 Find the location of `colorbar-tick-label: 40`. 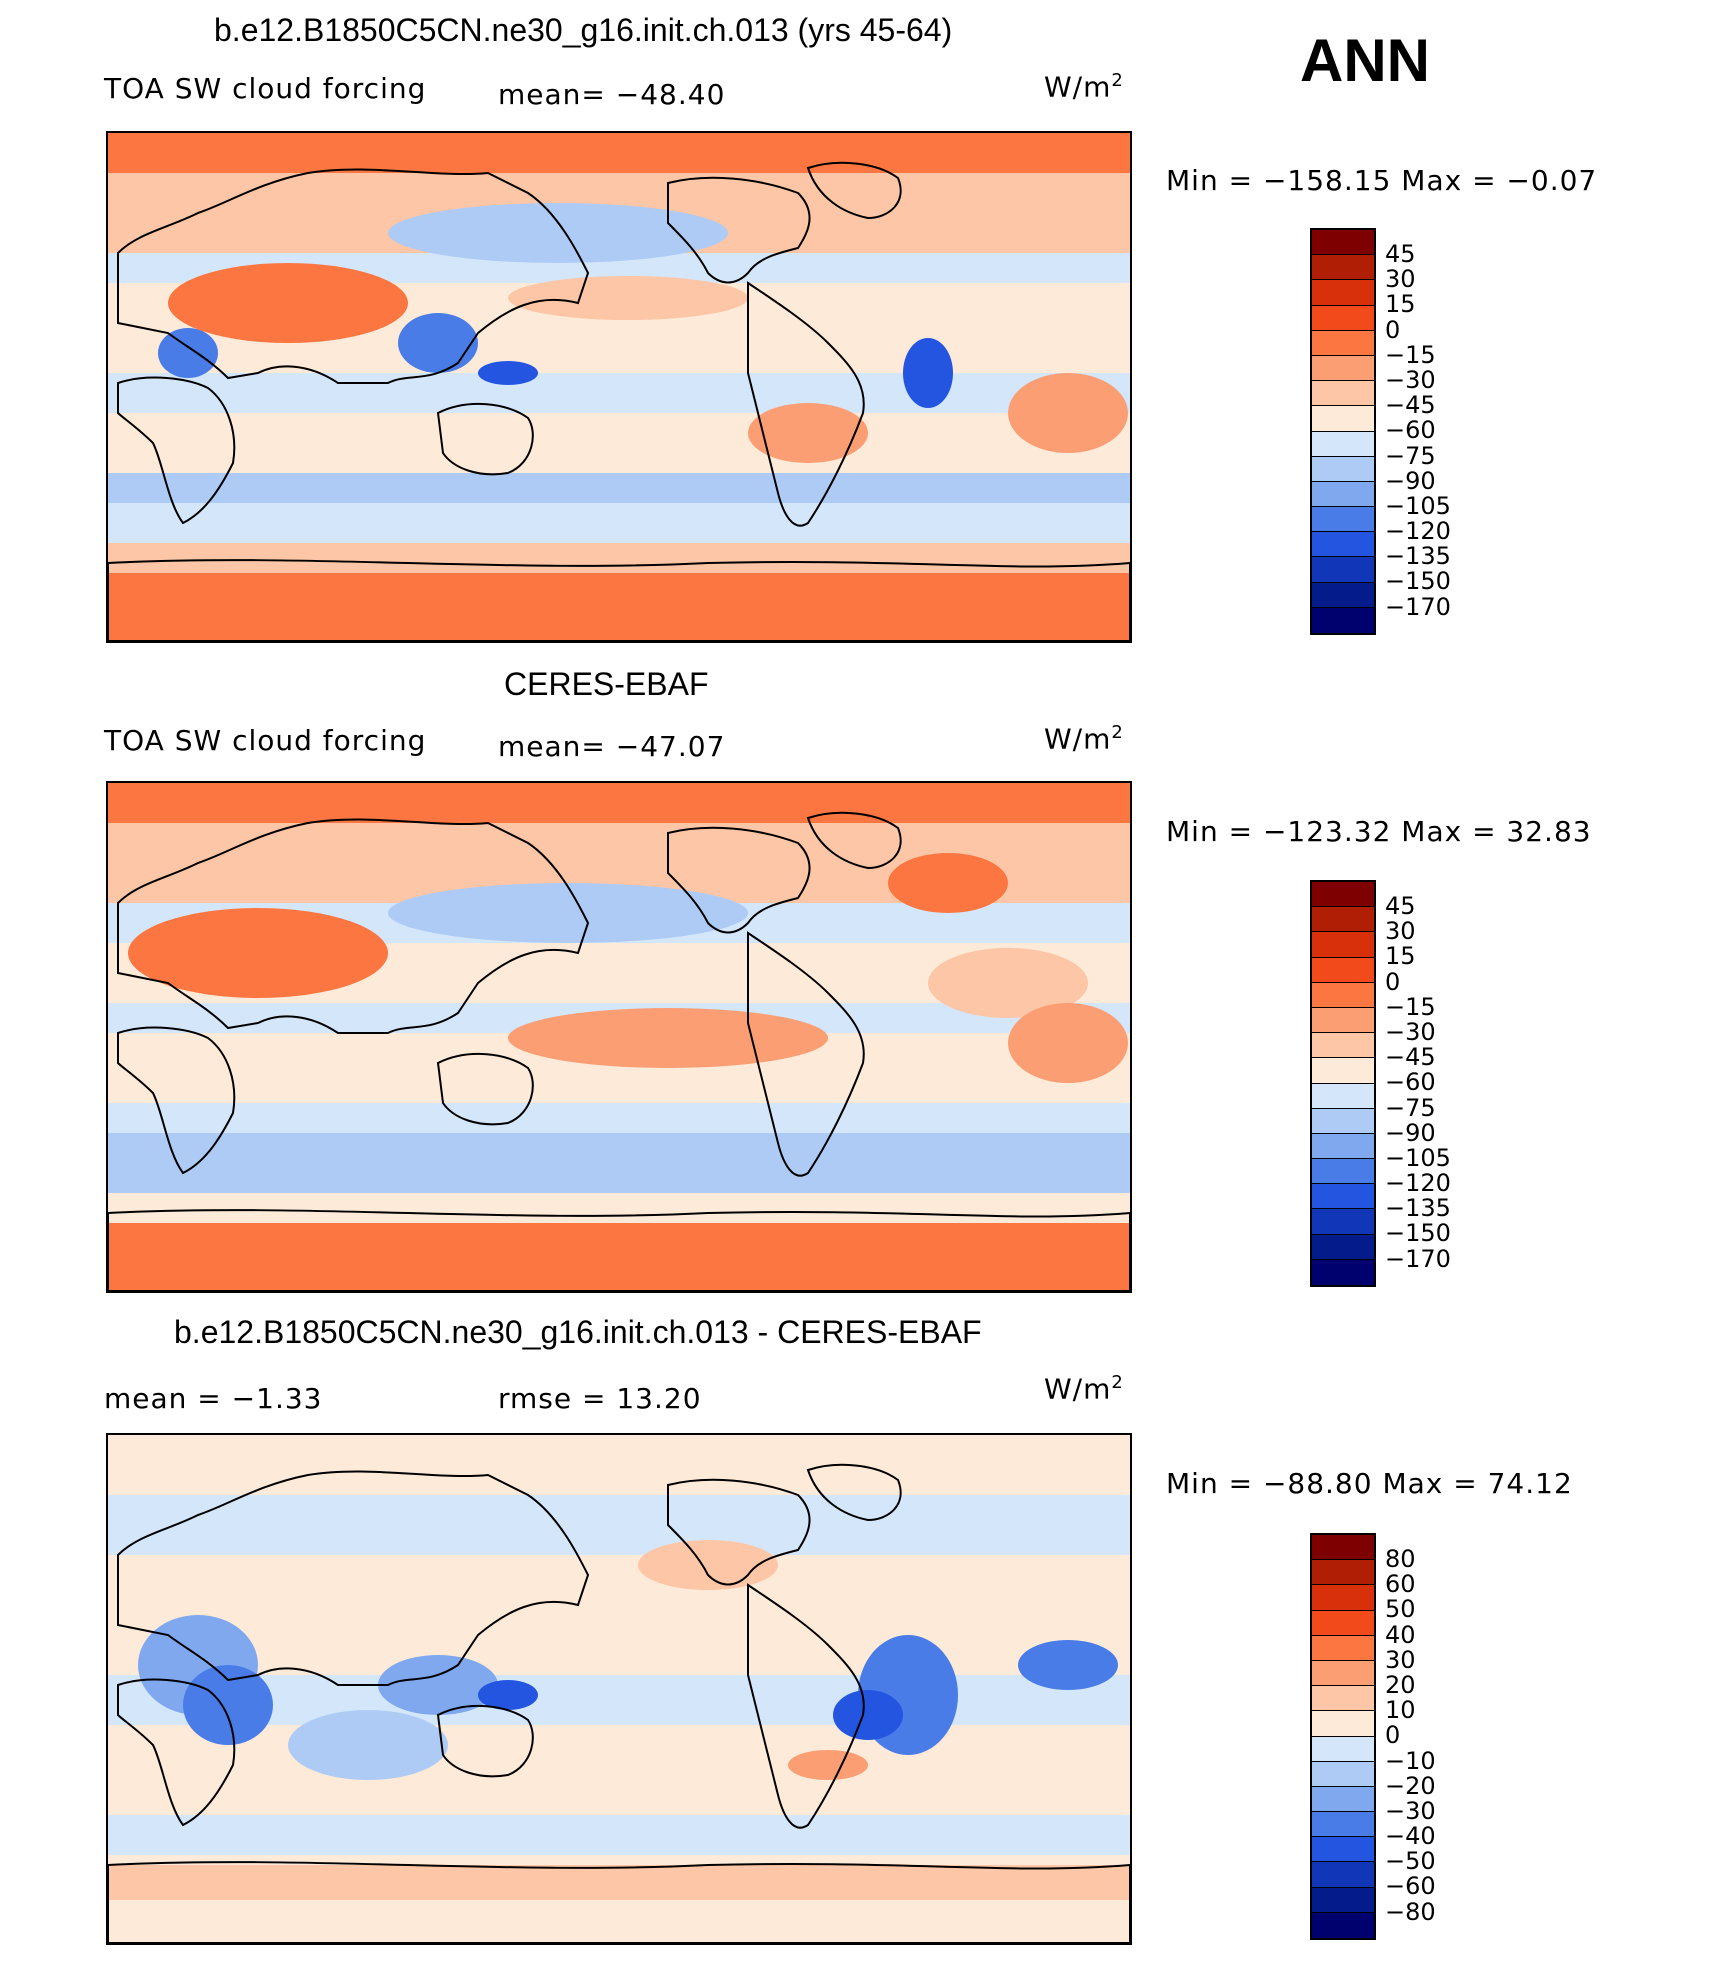

colorbar-tick-label: 40 is located at coordinates (1400, 1634).